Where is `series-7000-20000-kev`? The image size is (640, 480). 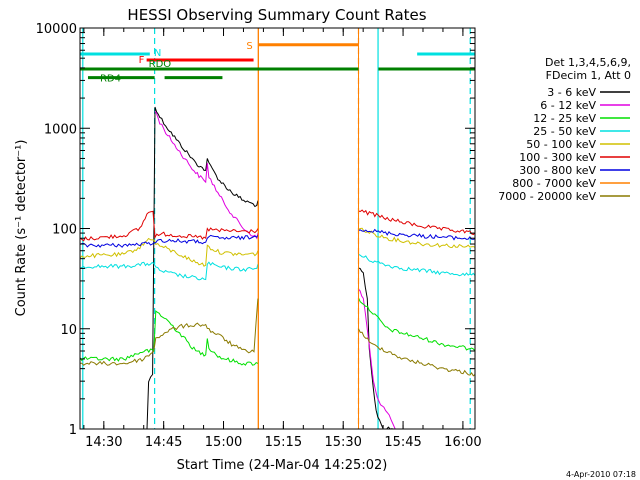
series-7000-20000-kev is located at coordinates (277, 337).